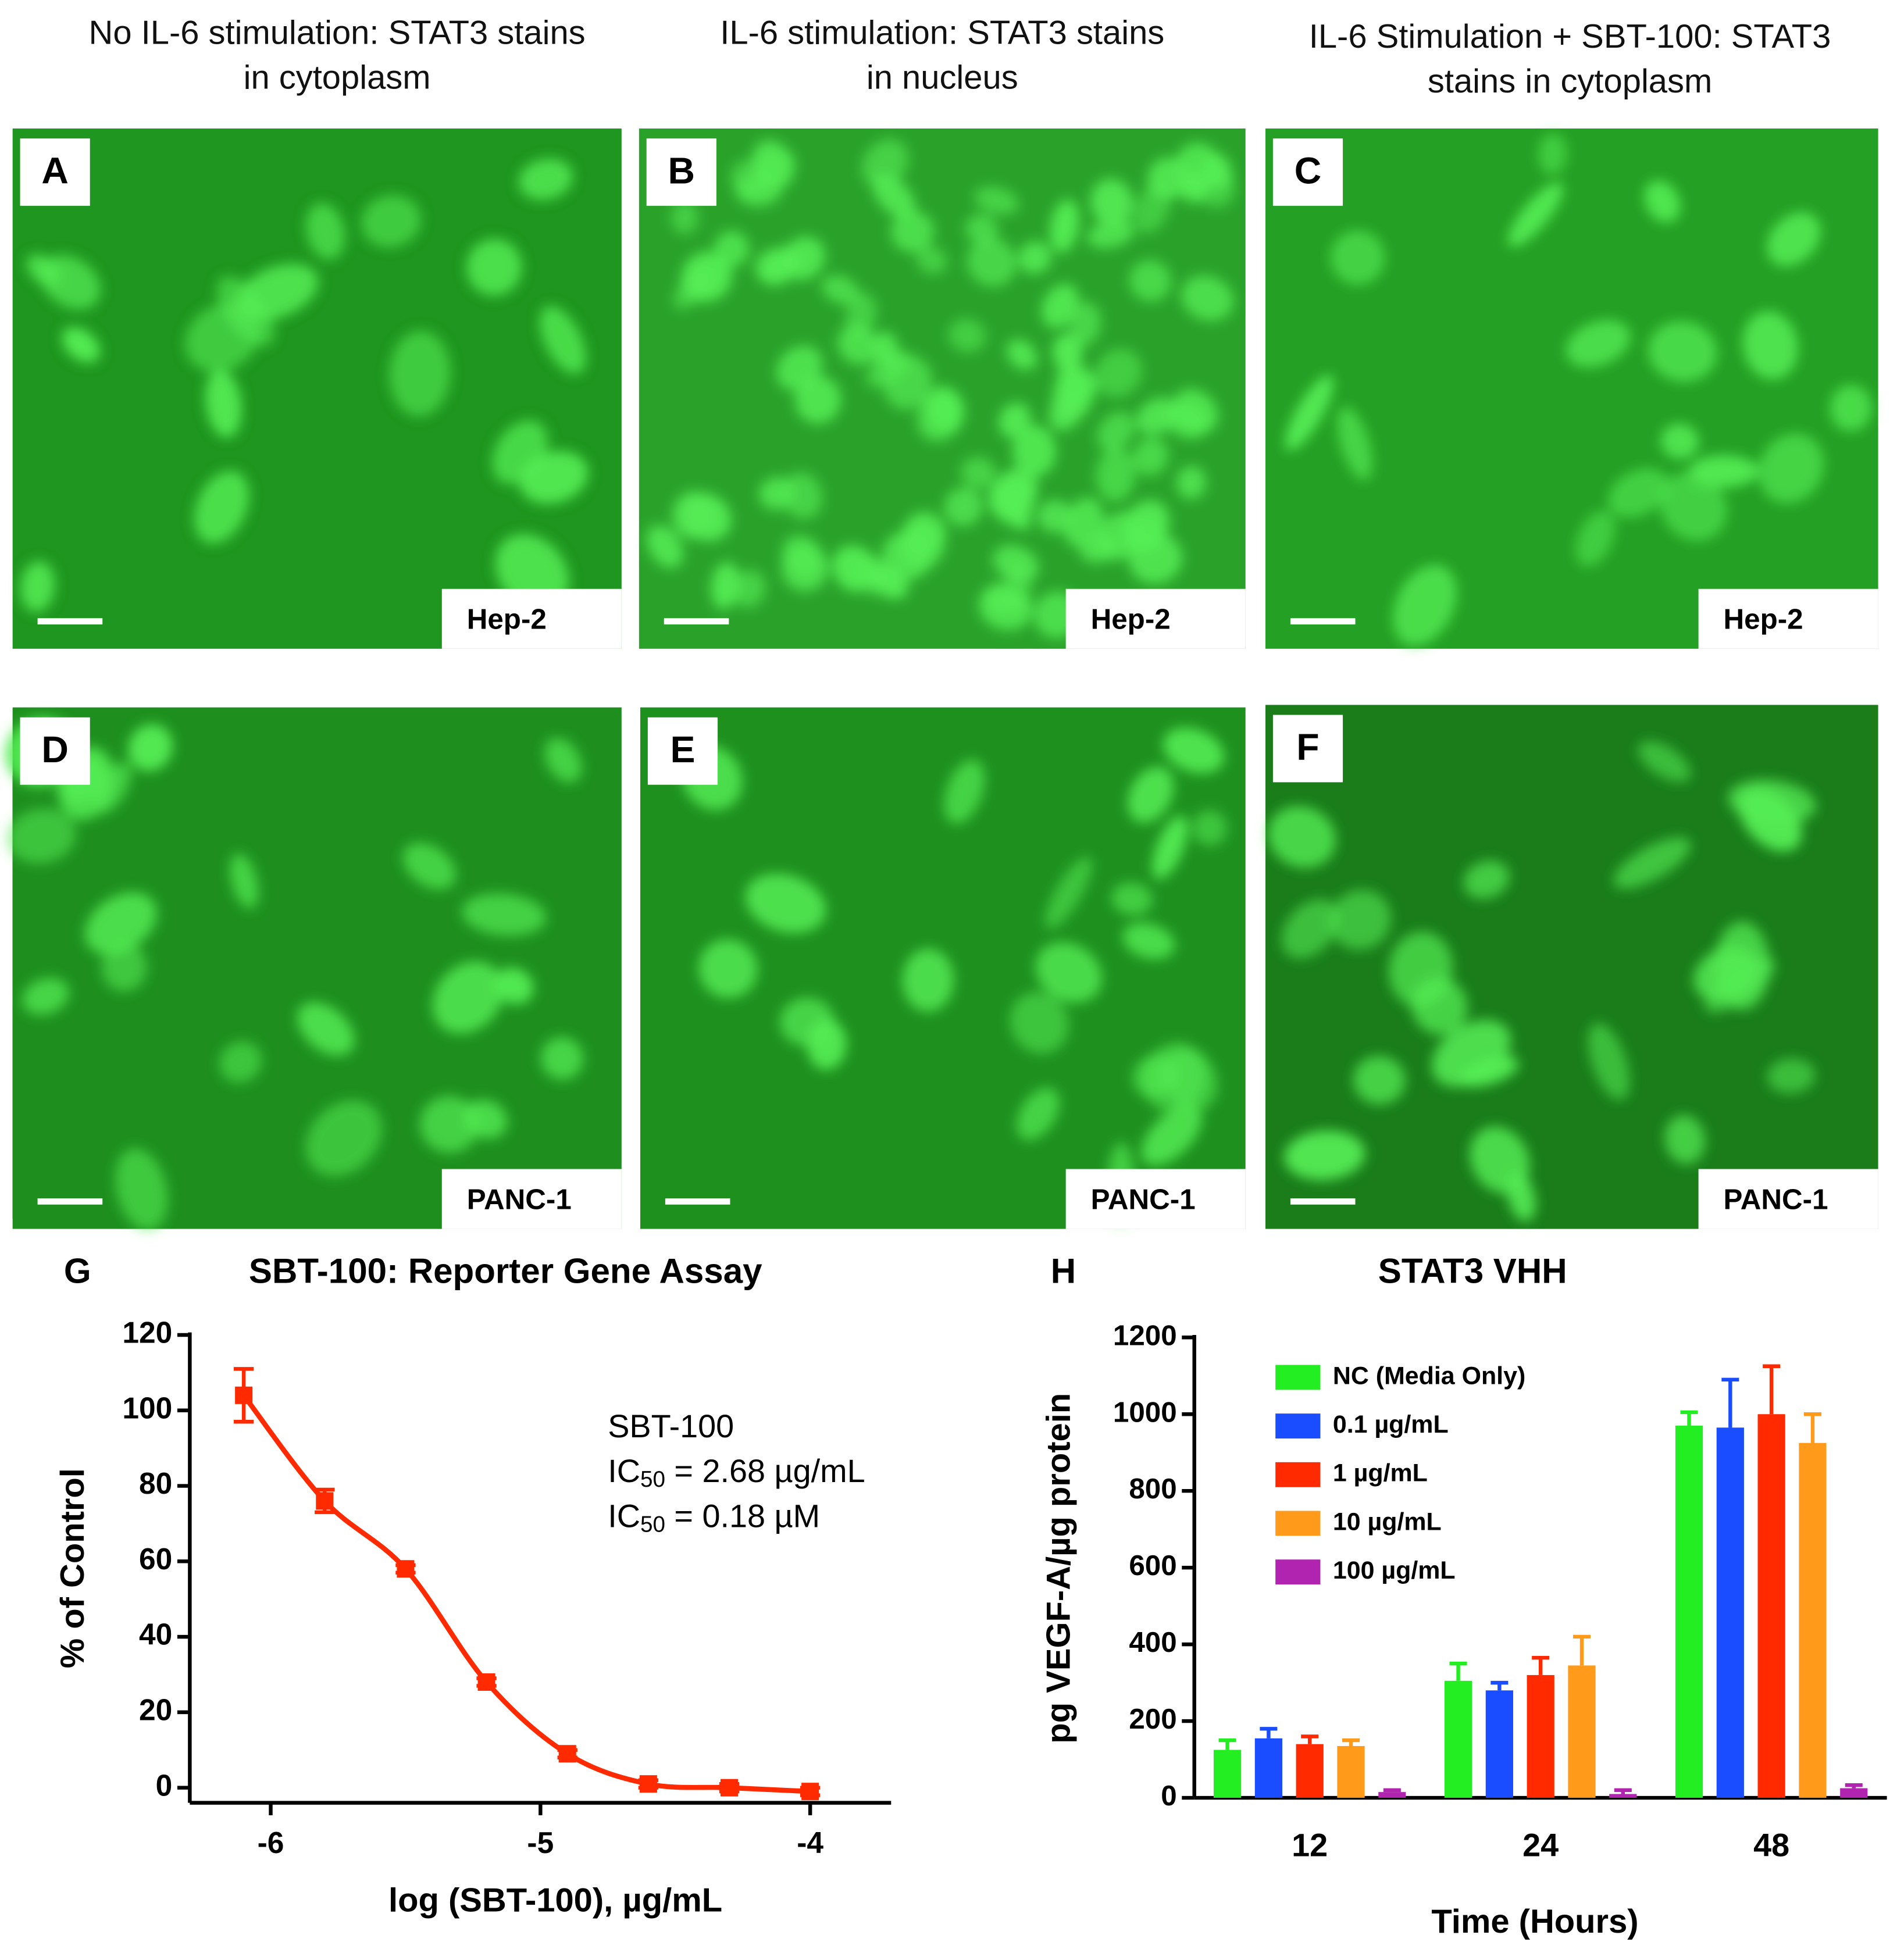 Image resolution: width=1897 pixels, height=1960 pixels. What do you see at coordinates (555, 1900) in the screenshot?
I see `x-axis-label: log (SBT-100), µg/mL` at bounding box center [555, 1900].